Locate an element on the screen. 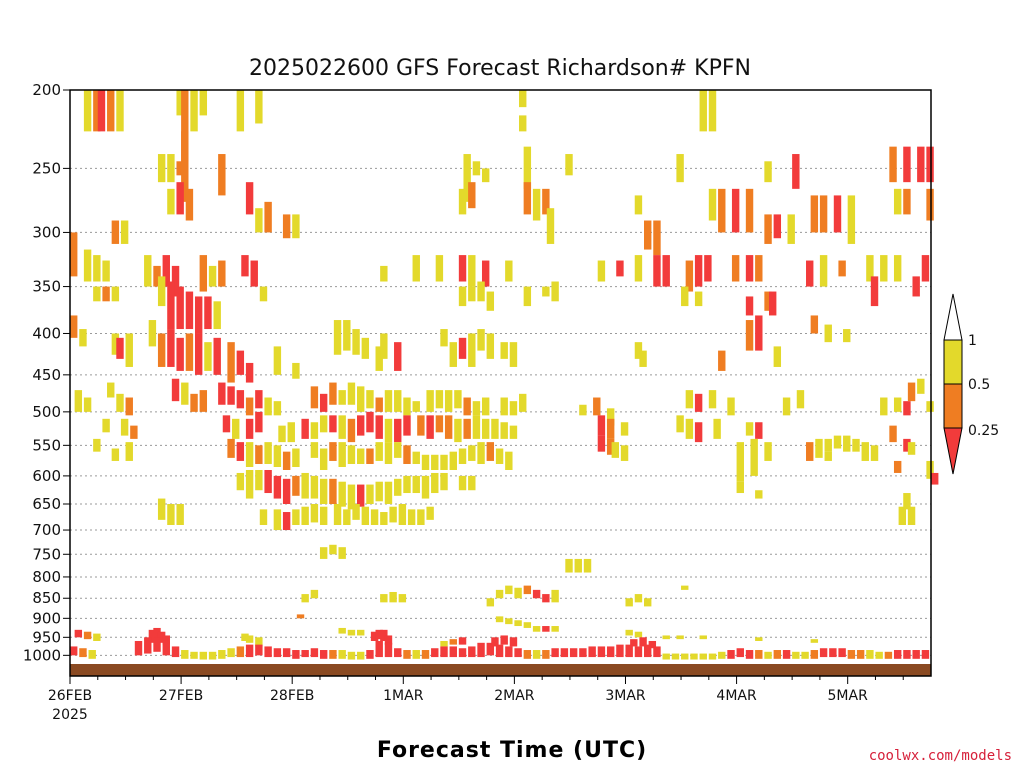 The image size is (1024, 768). y-tick-label: 800 is located at coordinates (46, 577).